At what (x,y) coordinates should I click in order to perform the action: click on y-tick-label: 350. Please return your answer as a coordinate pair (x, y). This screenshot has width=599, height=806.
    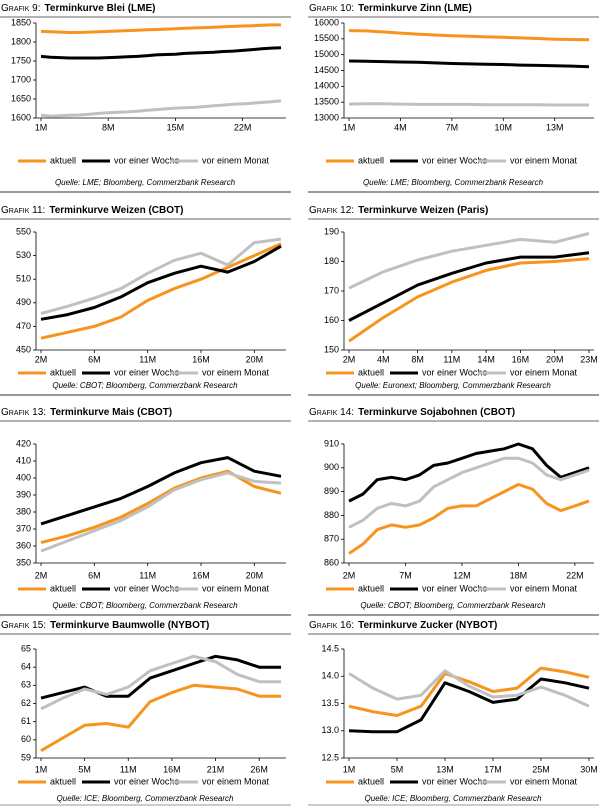
    Looking at the image, I should click on (23, 562).